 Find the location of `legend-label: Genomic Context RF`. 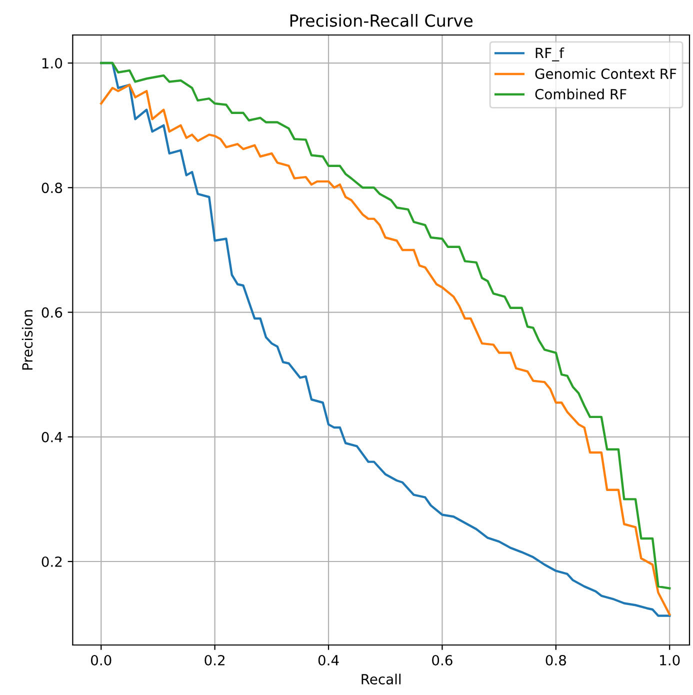

legend-label: Genomic Context RF is located at coordinates (605, 74).